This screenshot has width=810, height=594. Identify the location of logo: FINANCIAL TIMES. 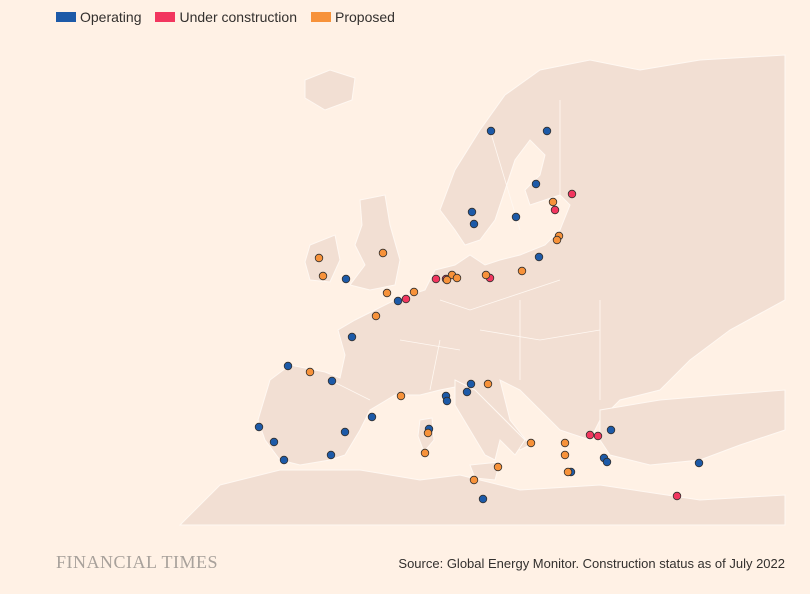
(137, 562).